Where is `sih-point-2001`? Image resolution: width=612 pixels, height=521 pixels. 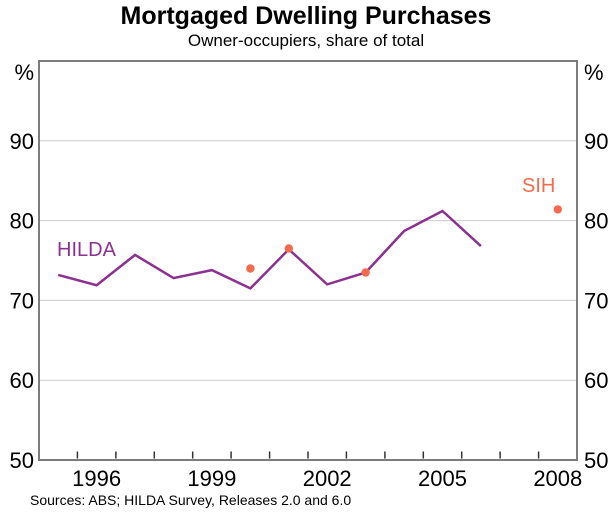 sih-point-2001 is located at coordinates (288, 248).